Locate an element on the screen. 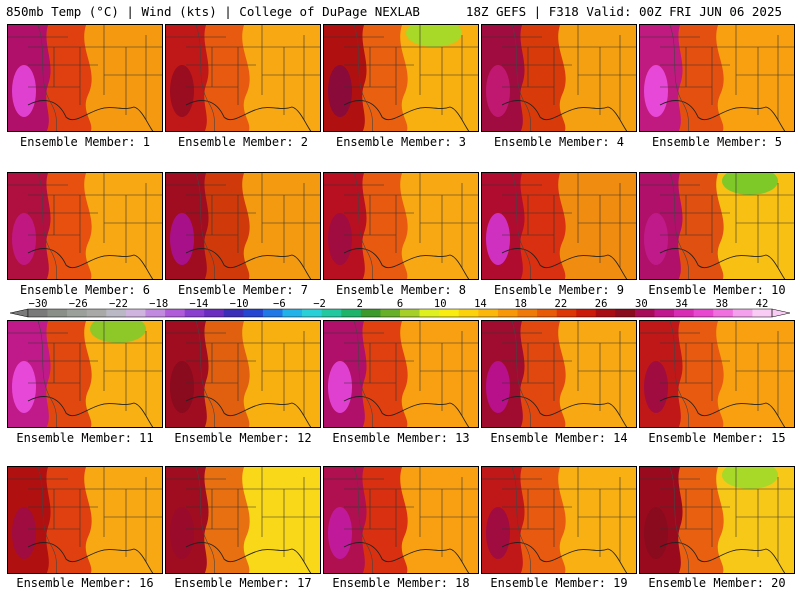 This screenshot has height=600, width=800. colorbar-tick-label: 30 is located at coordinates (641, 304).